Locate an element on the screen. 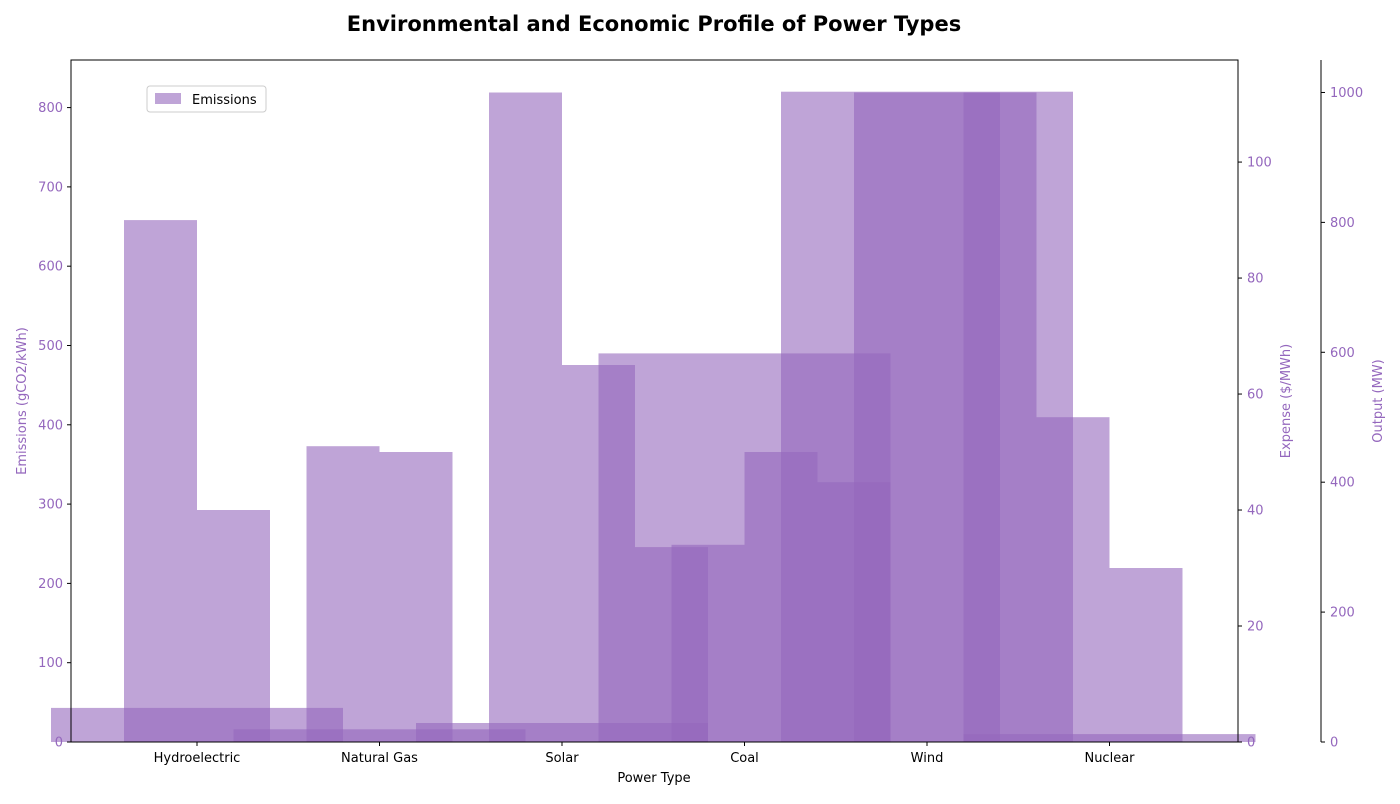  x-axis-label: Power Type is located at coordinates (653, 778).